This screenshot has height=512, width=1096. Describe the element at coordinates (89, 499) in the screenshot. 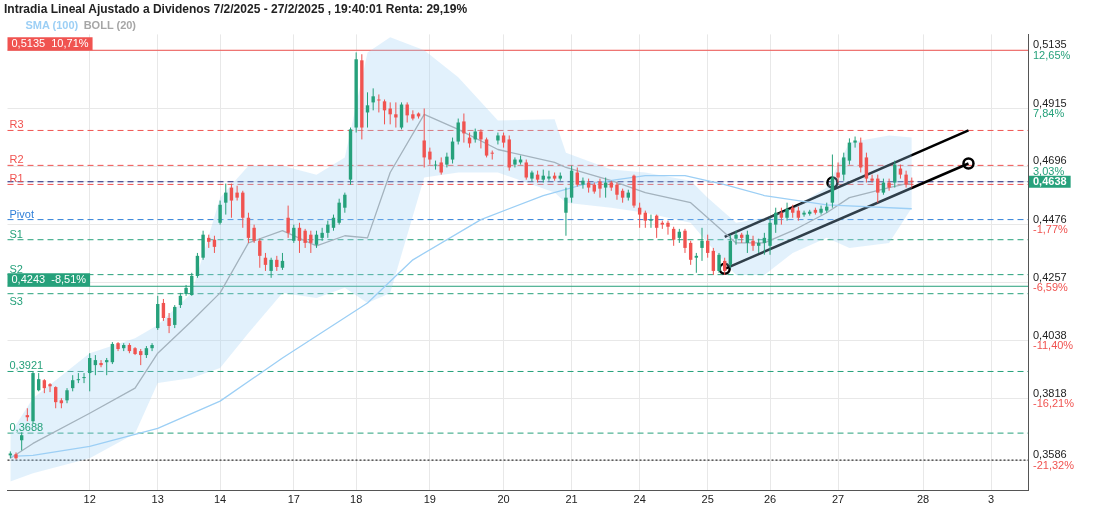

I see `x-tick-label: 12` at that location.